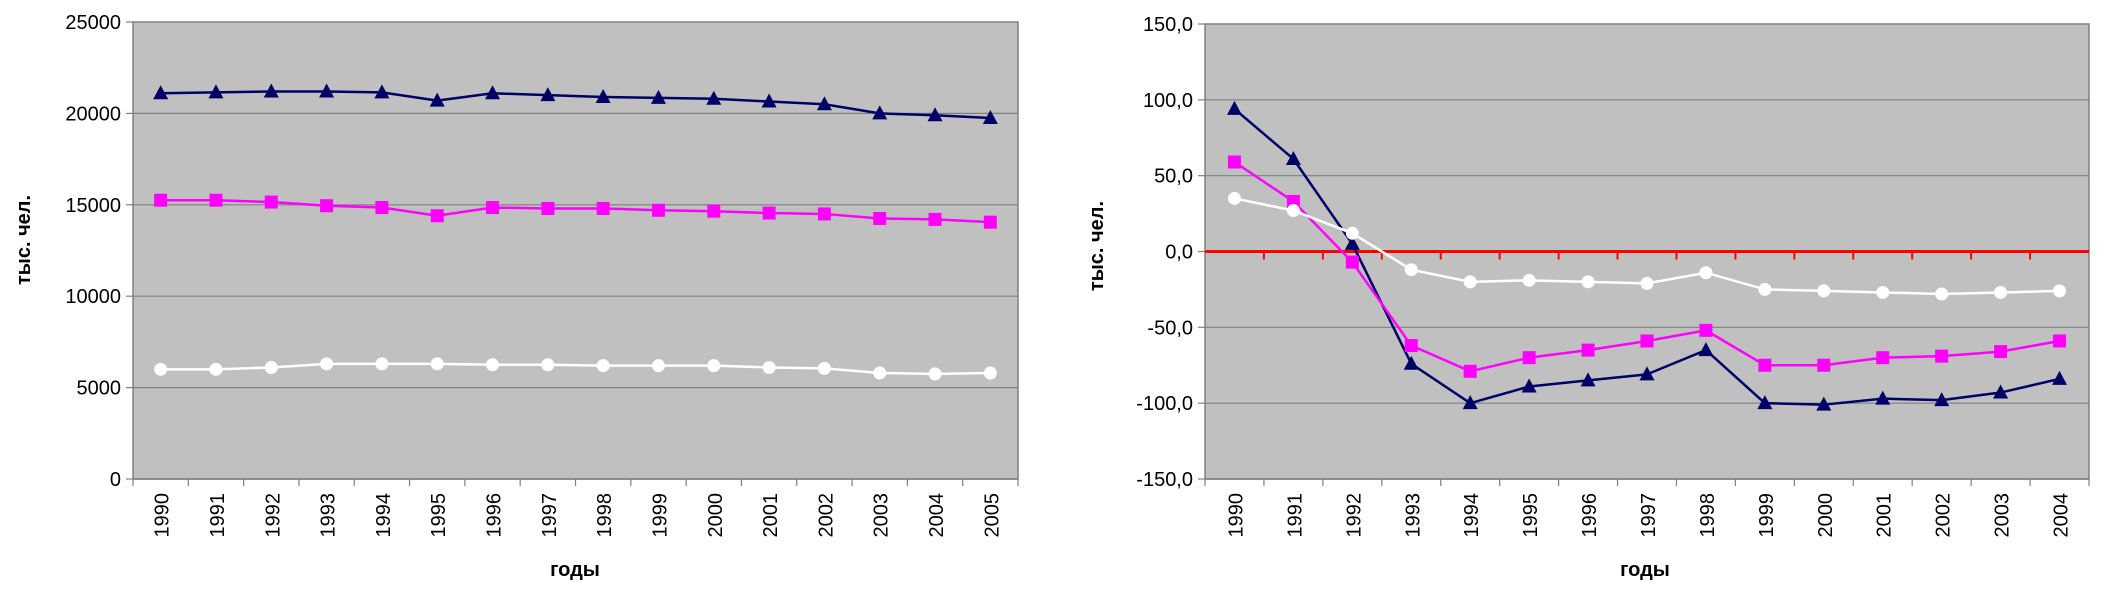 The width and height of the screenshot is (2110, 596). Describe the element at coordinates (93, 297) in the screenshot. I see `y-tick-label: 10000` at that location.